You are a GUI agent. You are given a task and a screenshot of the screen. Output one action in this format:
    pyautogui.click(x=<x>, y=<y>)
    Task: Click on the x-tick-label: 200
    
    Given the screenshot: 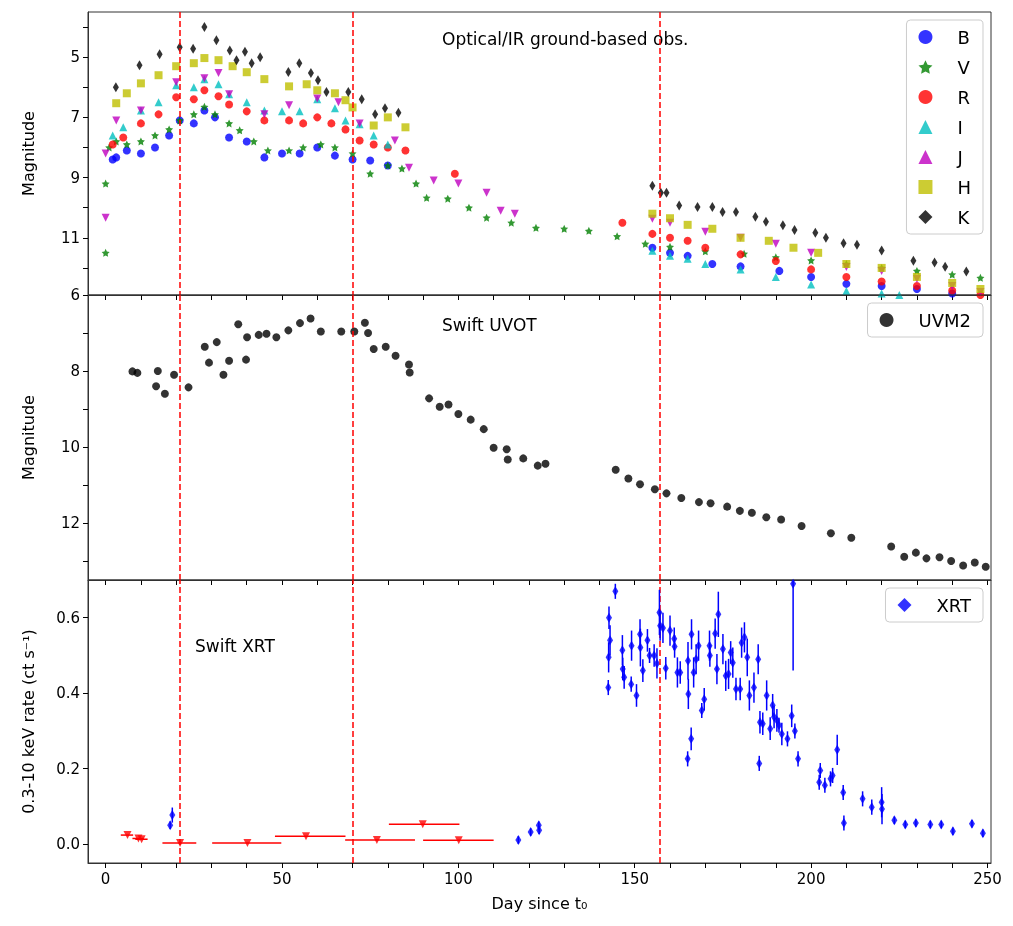 What is the action you would take?
    pyautogui.click(x=811, y=878)
    